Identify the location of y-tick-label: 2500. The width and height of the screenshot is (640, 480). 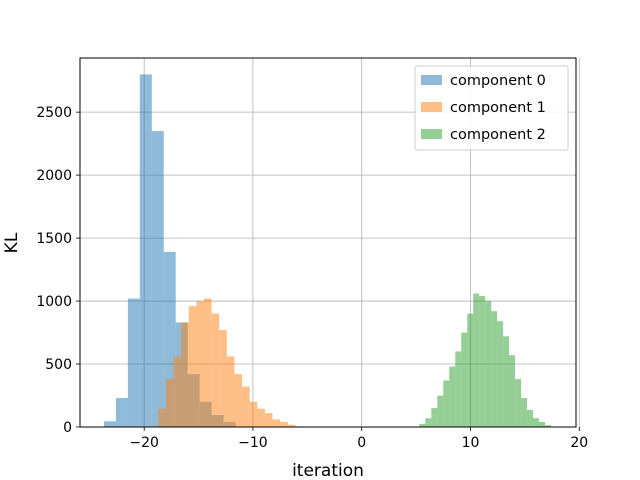
(54, 113).